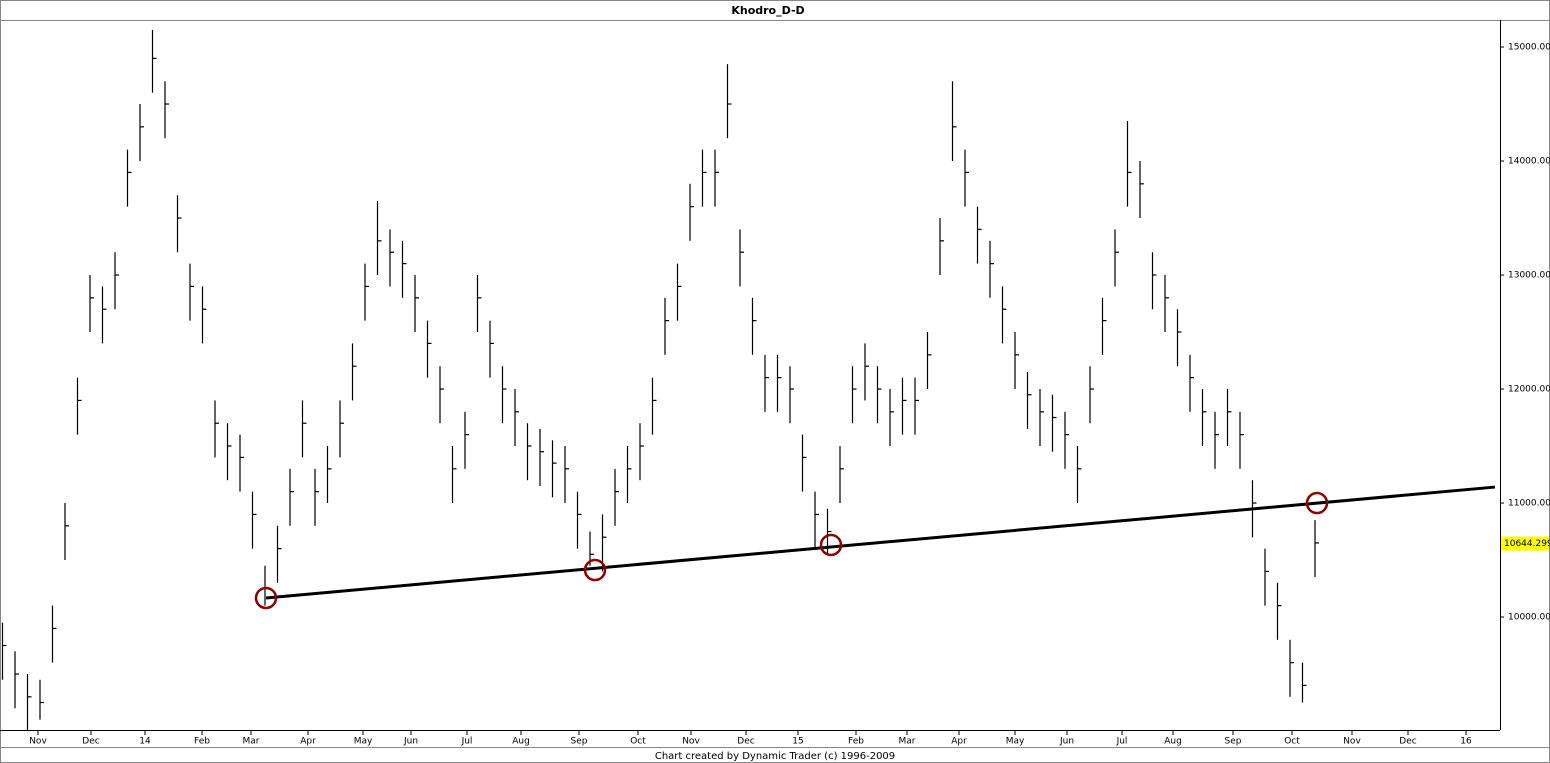 This screenshot has width=1550, height=763. What do you see at coordinates (1529, 504) in the screenshot?
I see `y-tick-label: 11000.000` at bounding box center [1529, 504].